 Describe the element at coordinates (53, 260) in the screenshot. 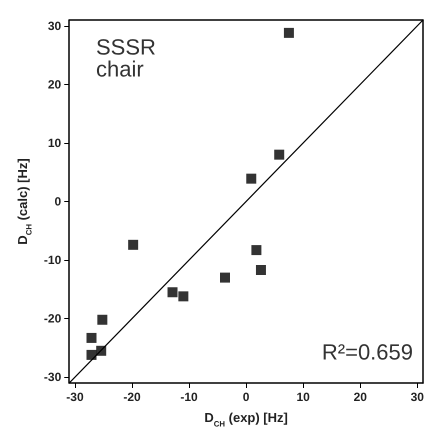

I see `y-tick-label: -10` at that location.